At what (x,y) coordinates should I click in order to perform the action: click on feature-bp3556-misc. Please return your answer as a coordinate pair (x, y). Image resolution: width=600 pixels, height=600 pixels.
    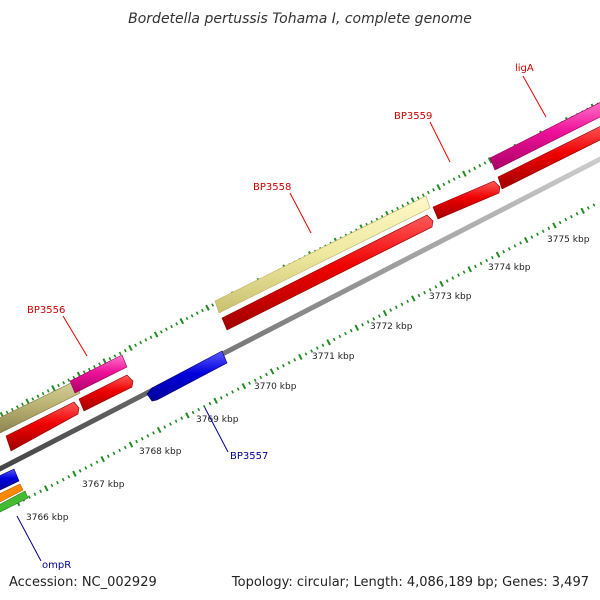
    Looking at the image, I should click on (40, 407).